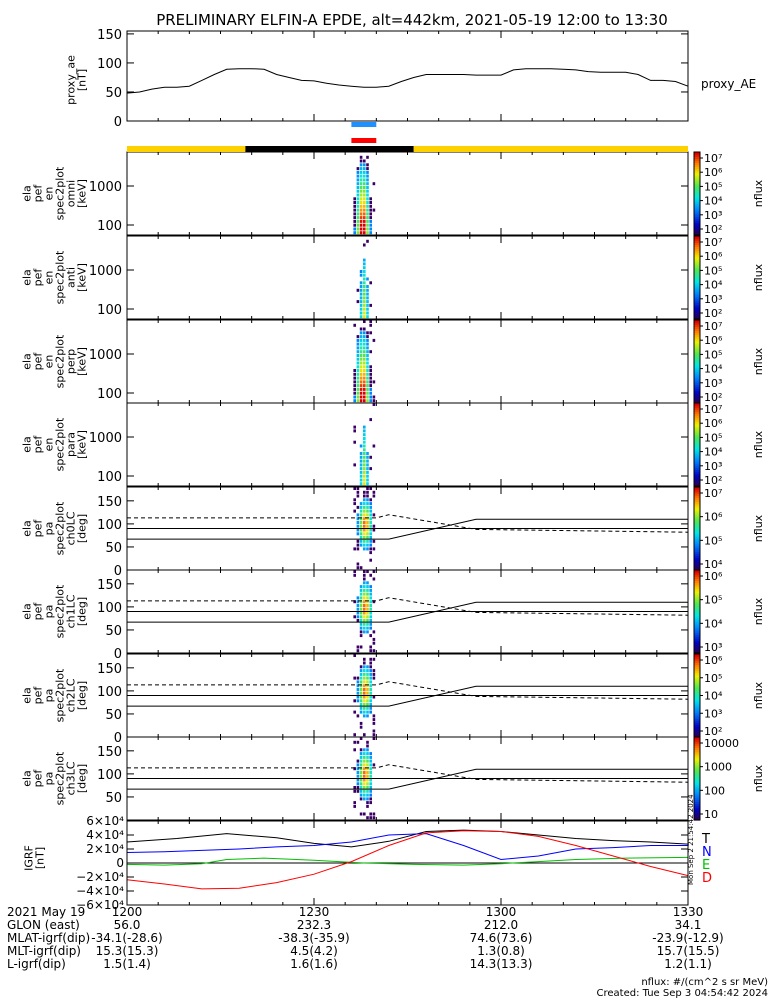 The height and width of the screenshot is (1000, 775). I want to click on colorbar-tick-label: 10⁴, so click(713, 369).